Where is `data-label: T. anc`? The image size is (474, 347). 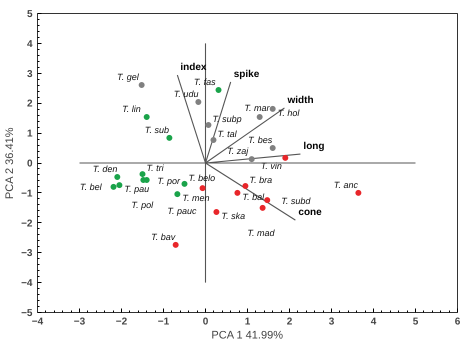 data-label: T. anc is located at coordinates (346, 185).